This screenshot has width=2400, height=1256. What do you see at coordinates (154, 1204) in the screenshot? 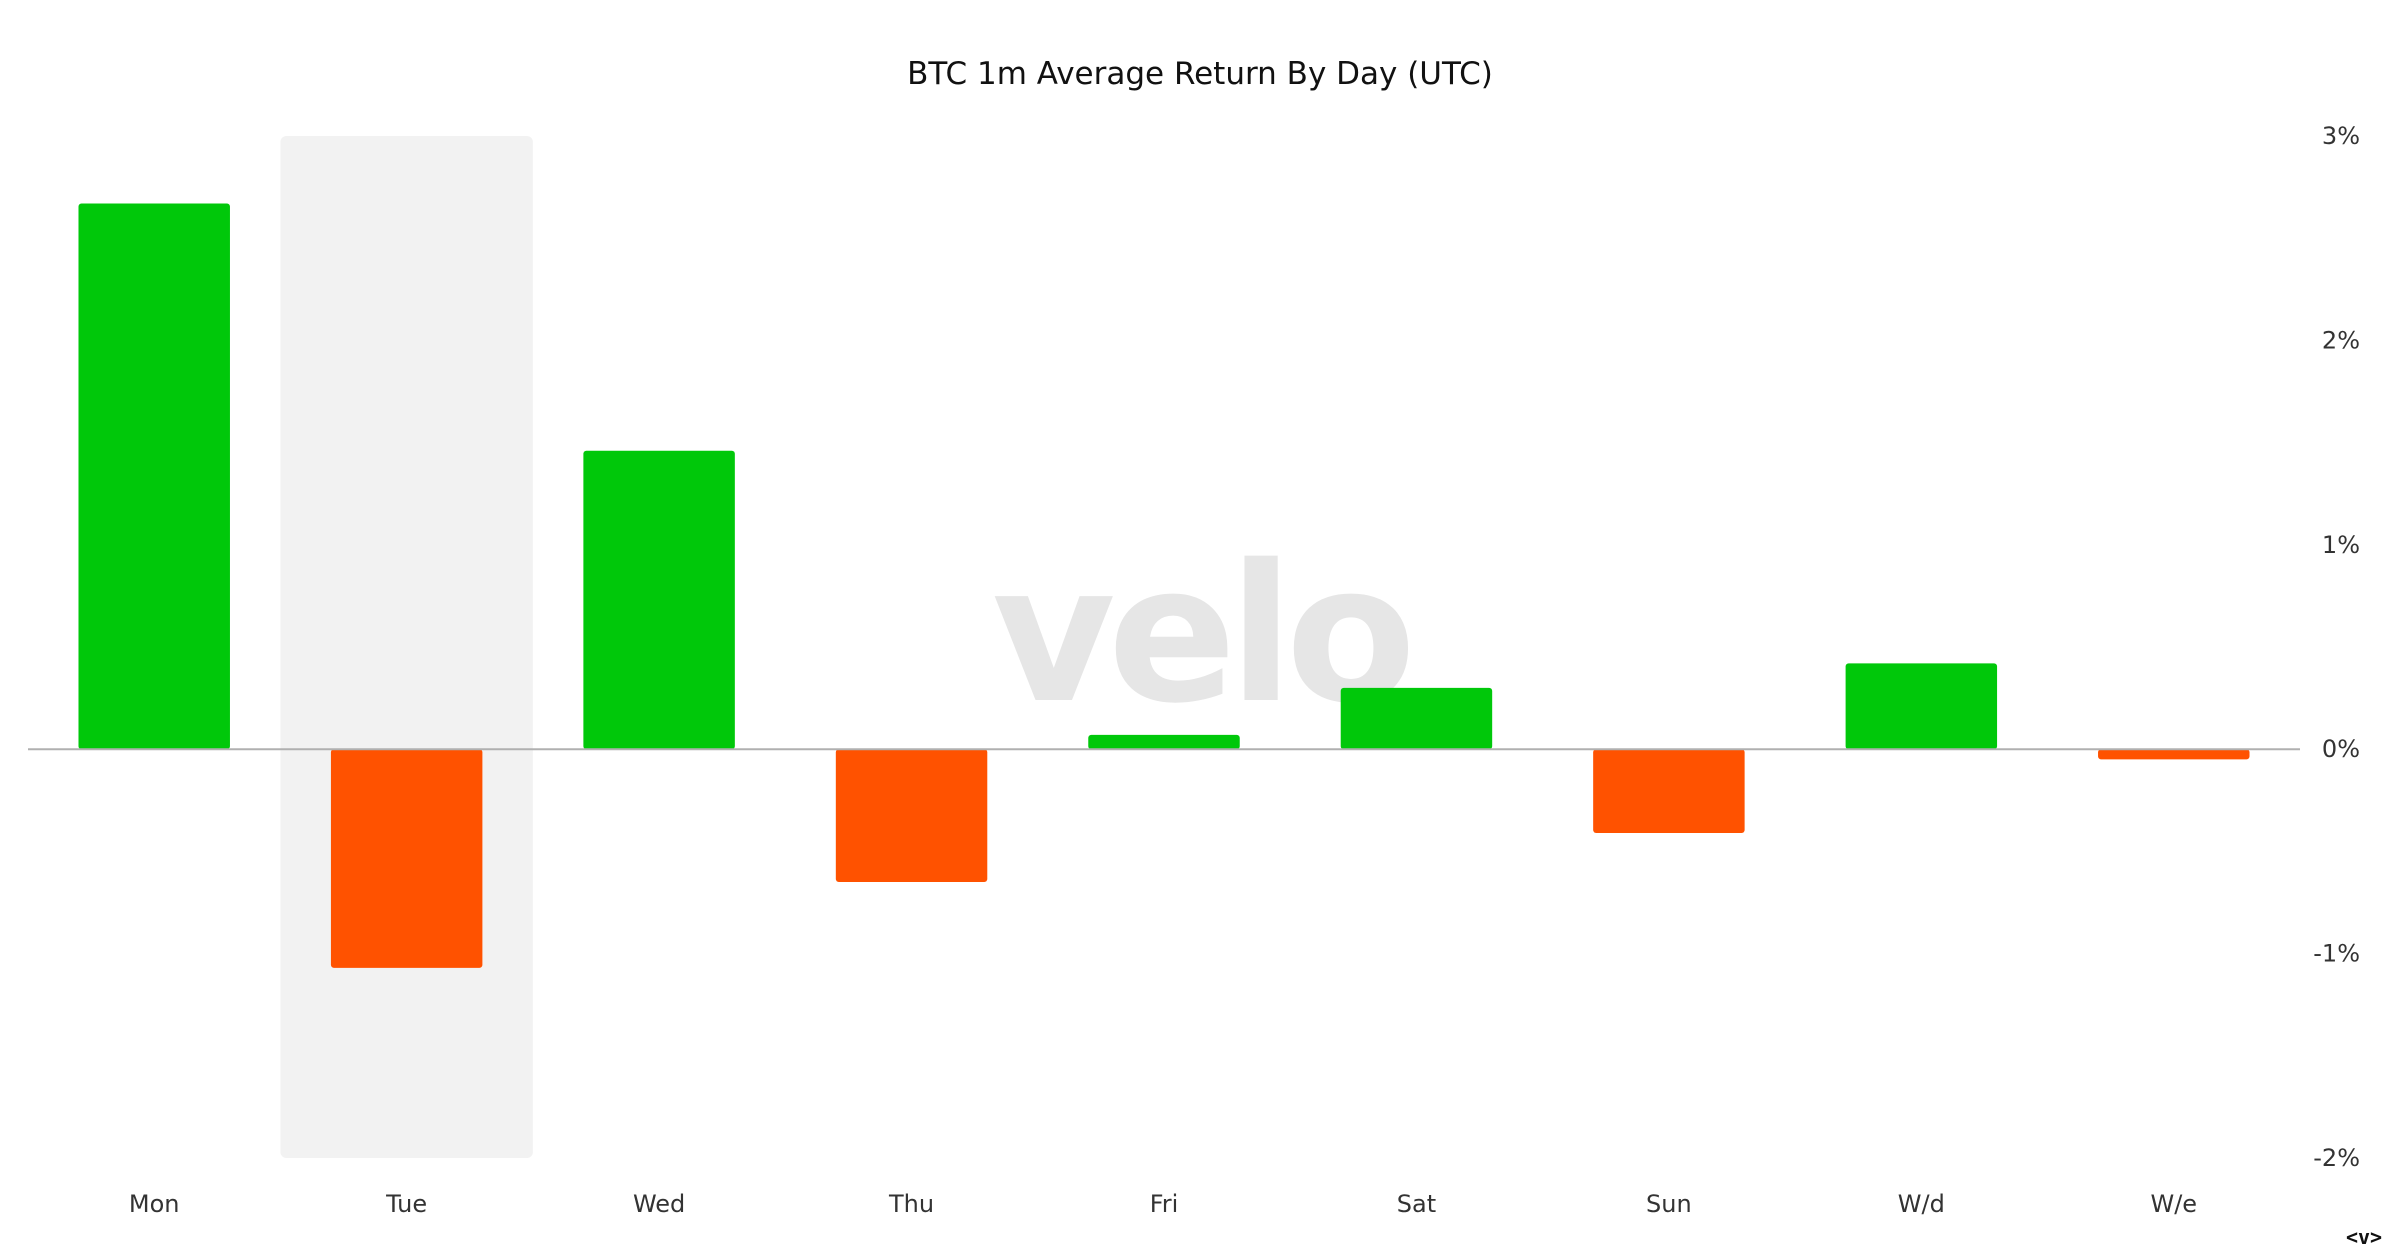
I see `x-tick-label: Mon` at bounding box center [154, 1204].